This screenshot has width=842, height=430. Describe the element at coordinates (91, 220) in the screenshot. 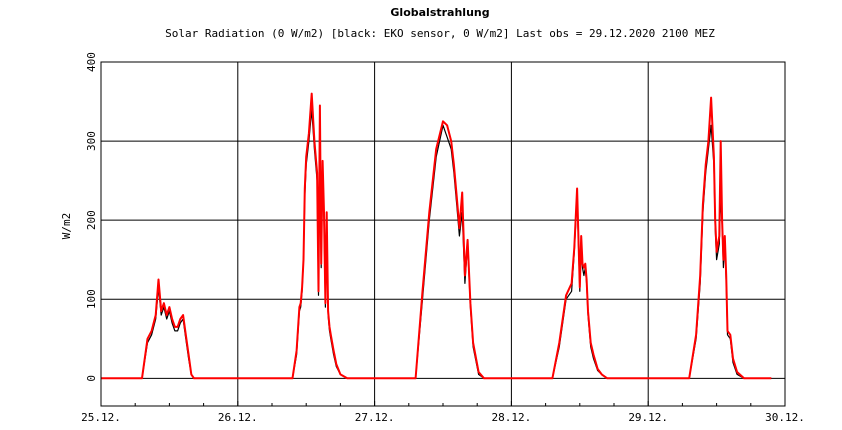

I see `y-tick-label: 200` at that location.